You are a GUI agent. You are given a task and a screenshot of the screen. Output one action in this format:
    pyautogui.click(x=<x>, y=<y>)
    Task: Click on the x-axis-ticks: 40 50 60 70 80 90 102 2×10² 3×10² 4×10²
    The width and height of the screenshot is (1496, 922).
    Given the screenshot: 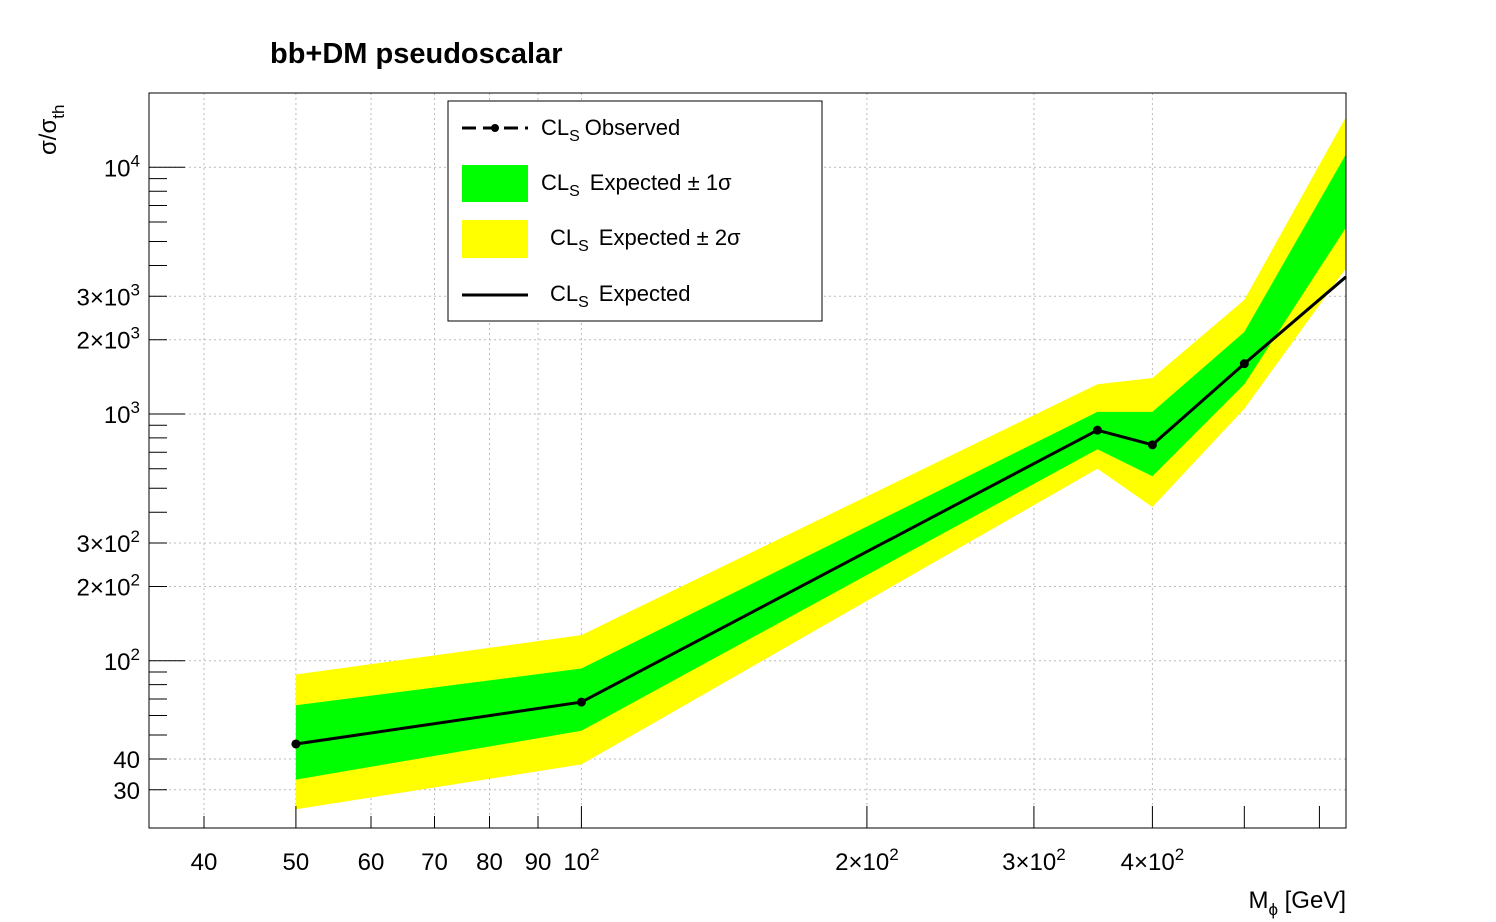 What is the action you would take?
    pyautogui.click(x=755, y=841)
    